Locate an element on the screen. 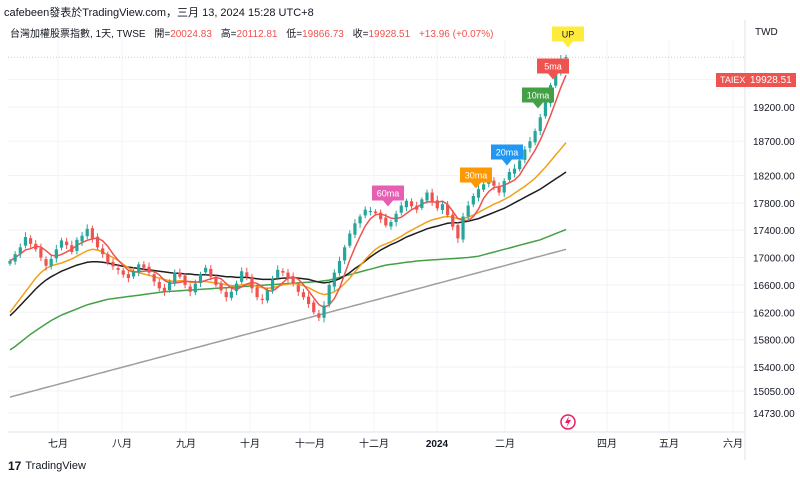 The width and height of the screenshot is (800, 478). price-tag-value-bg is located at coordinates (771, 80).